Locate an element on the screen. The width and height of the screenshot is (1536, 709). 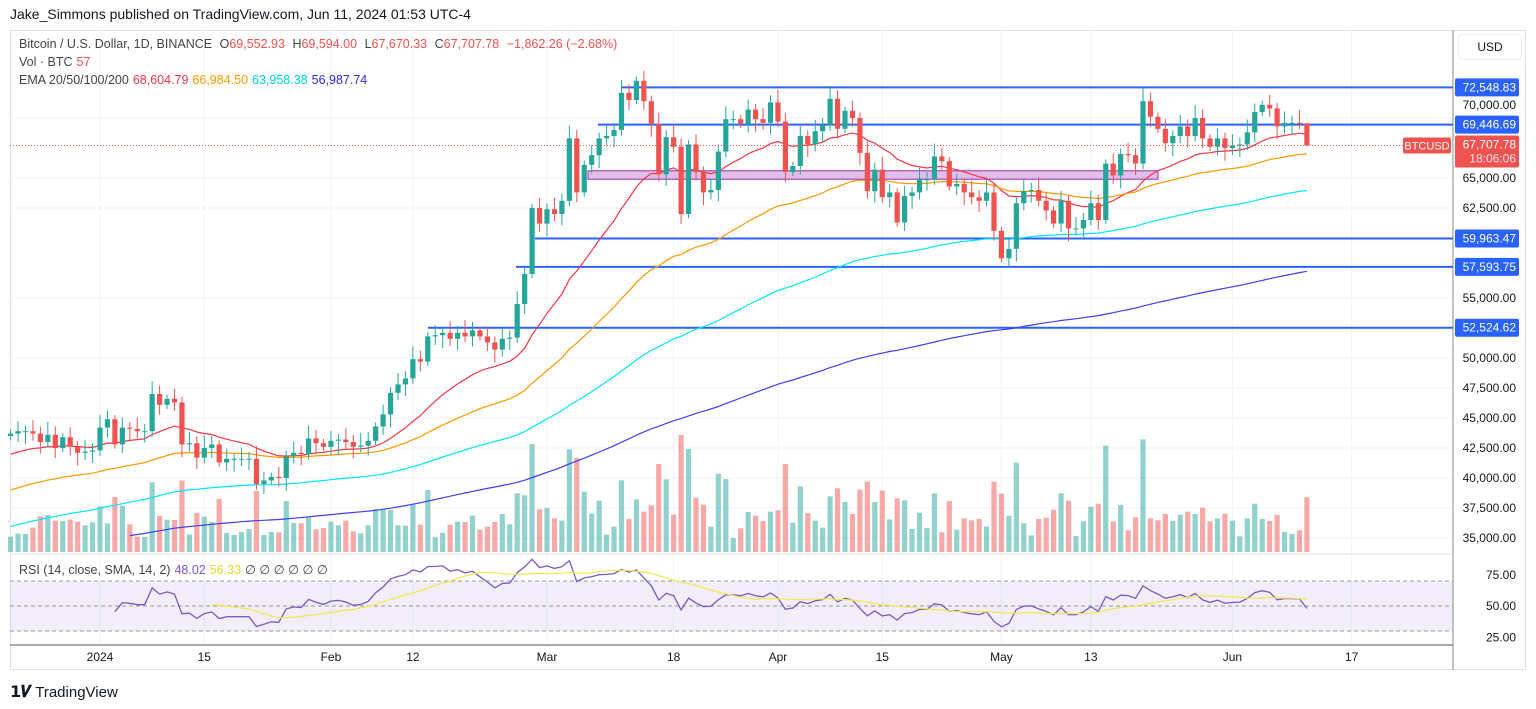
tradingview-logo: 𝟭𝑽 TradingView is located at coordinates (64, 692).